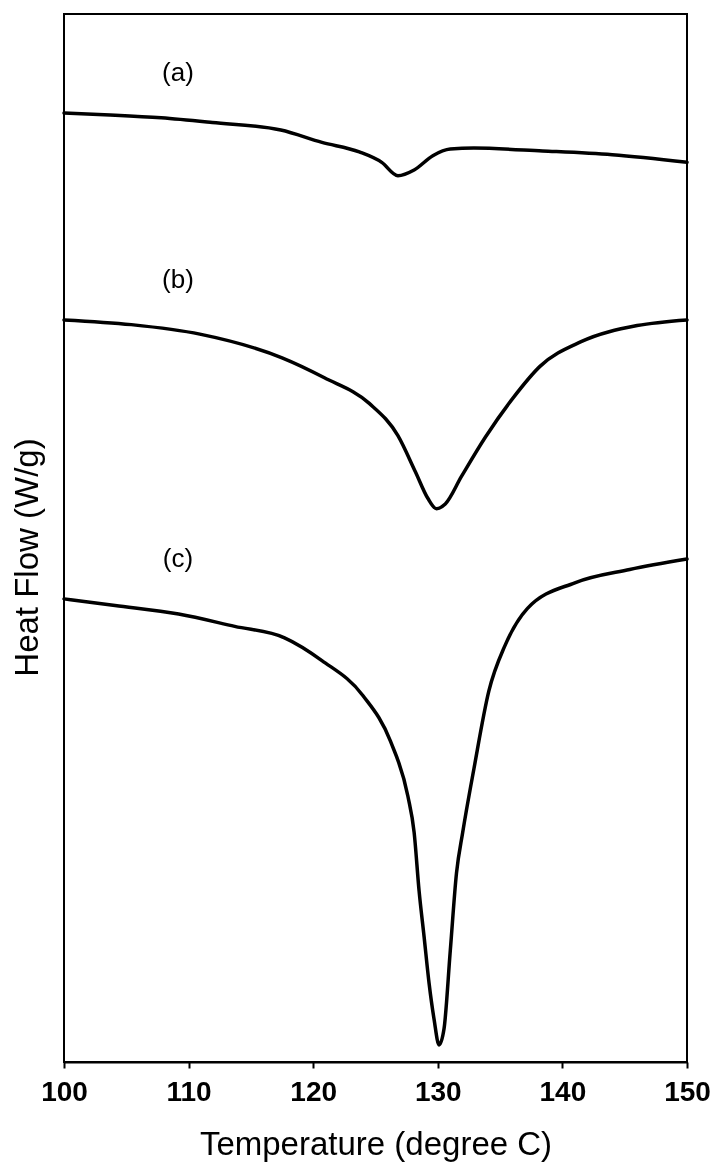 The height and width of the screenshot is (1174, 717). Describe the element at coordinates (178, 278) in the screenshot. I see `series-label: (b)` at that location.